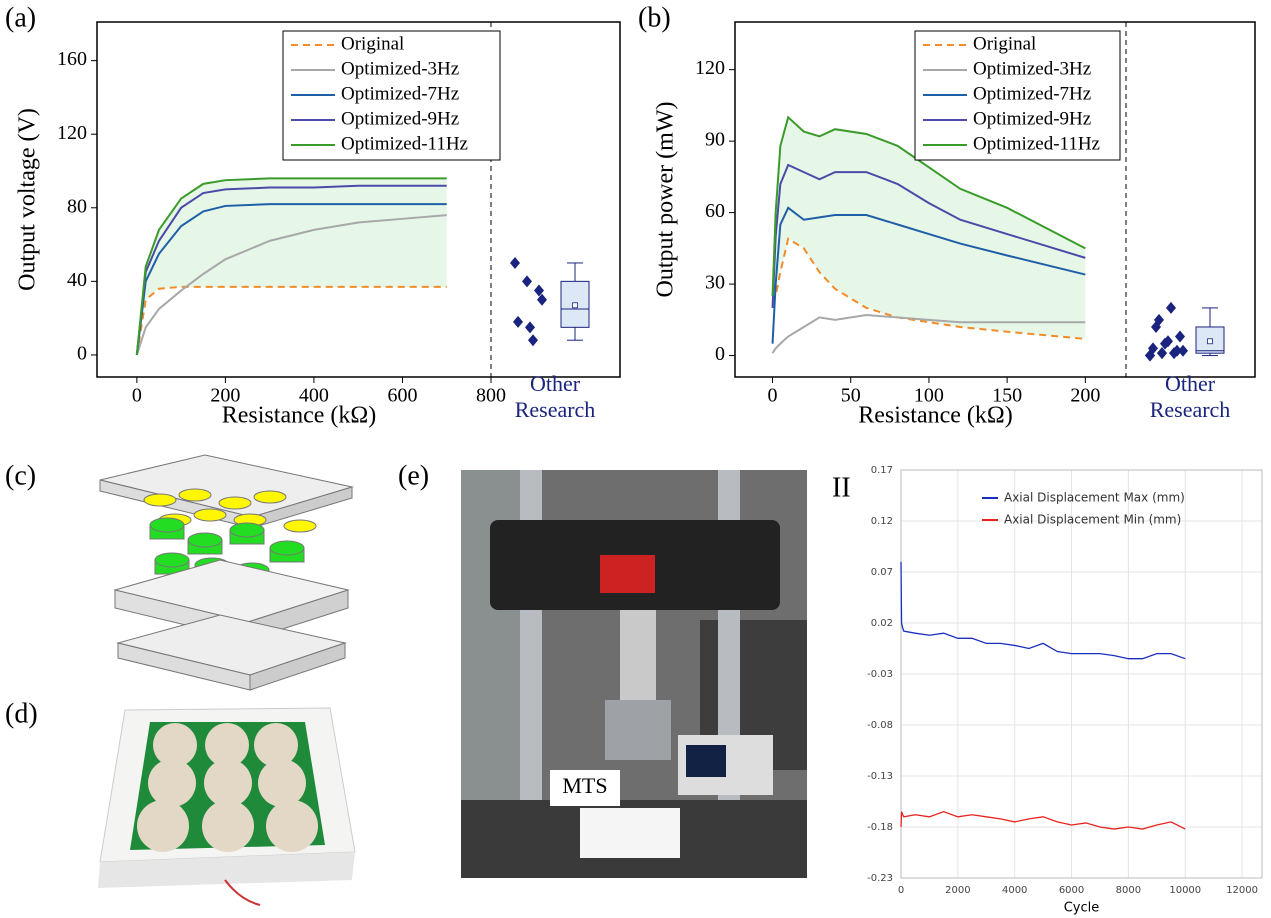 The width and height of the screenshot is (1271, 918). Describe the element at coordinates (882, 623) in the screenshot. I see `y-tick-label: 0.02` at that location.